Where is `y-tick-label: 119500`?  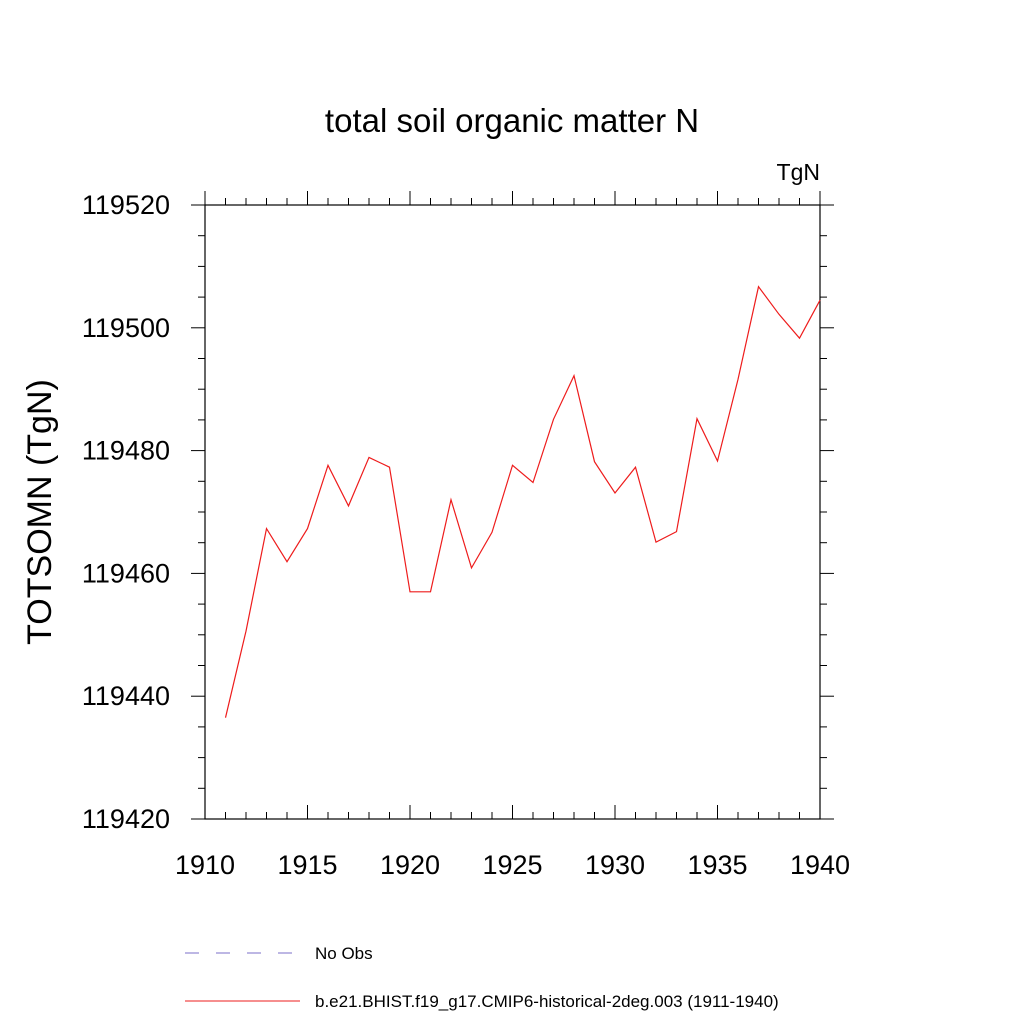
y-tick-label: 119500 is located at coordinates (126, 328).